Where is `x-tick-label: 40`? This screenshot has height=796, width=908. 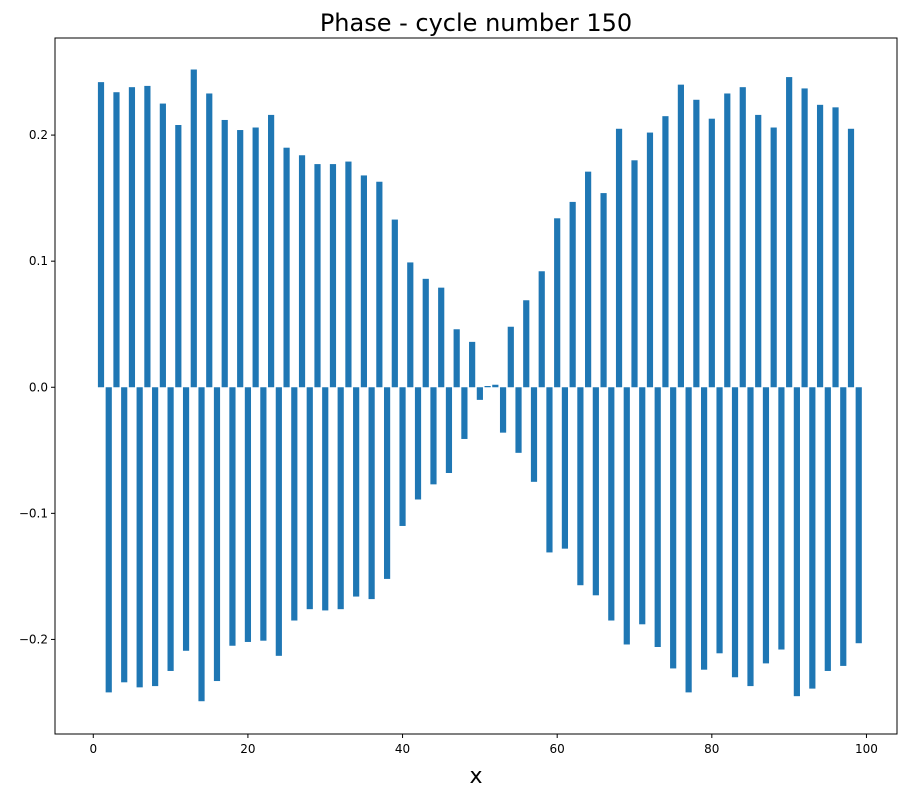
x-tick-label: 40 is located at coordinates (402, 749).